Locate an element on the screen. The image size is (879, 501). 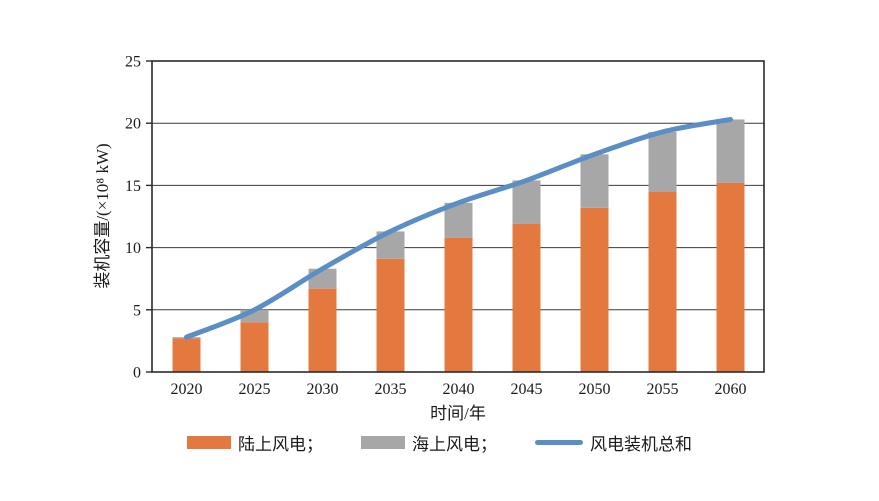
legend: 陆上风电； 海上风电； 风电装机总和 is located at coordinates (439, 442).